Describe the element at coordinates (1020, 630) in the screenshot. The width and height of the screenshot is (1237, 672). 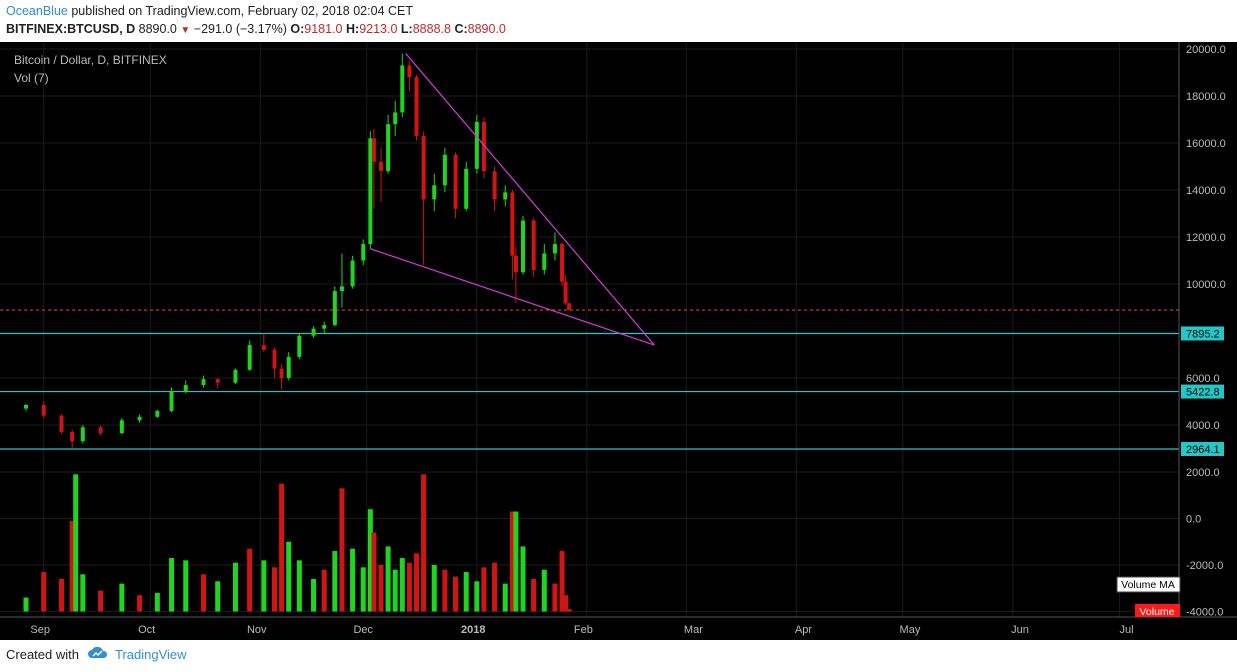
I see `time-tick-label: Jun` at that location.